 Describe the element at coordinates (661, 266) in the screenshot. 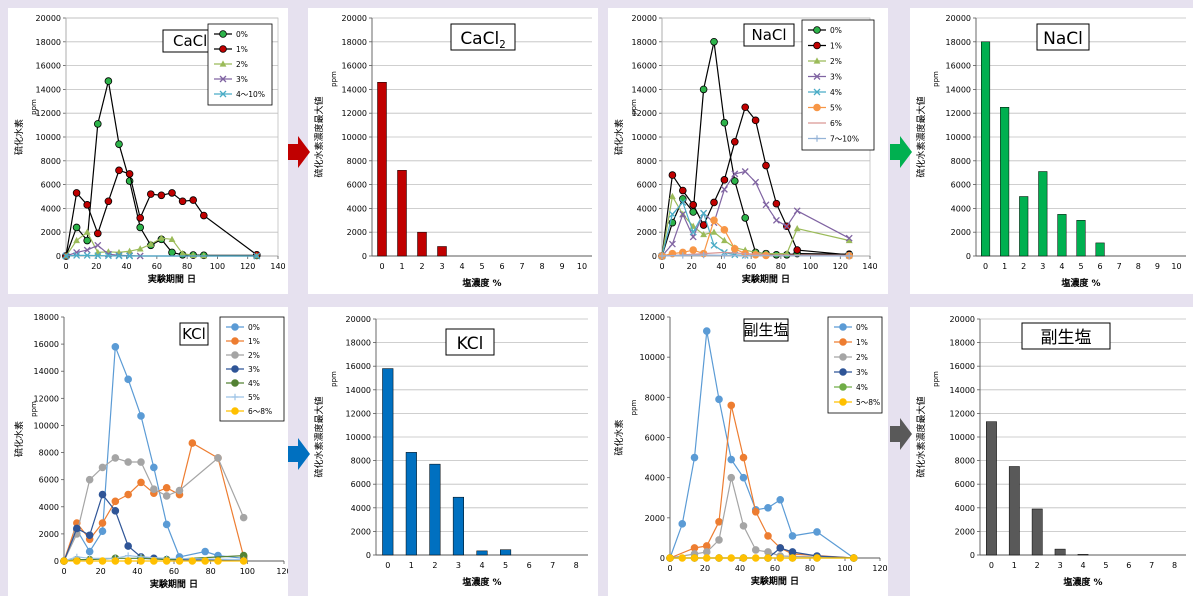

I see `x-tick-label: 0` at that location.